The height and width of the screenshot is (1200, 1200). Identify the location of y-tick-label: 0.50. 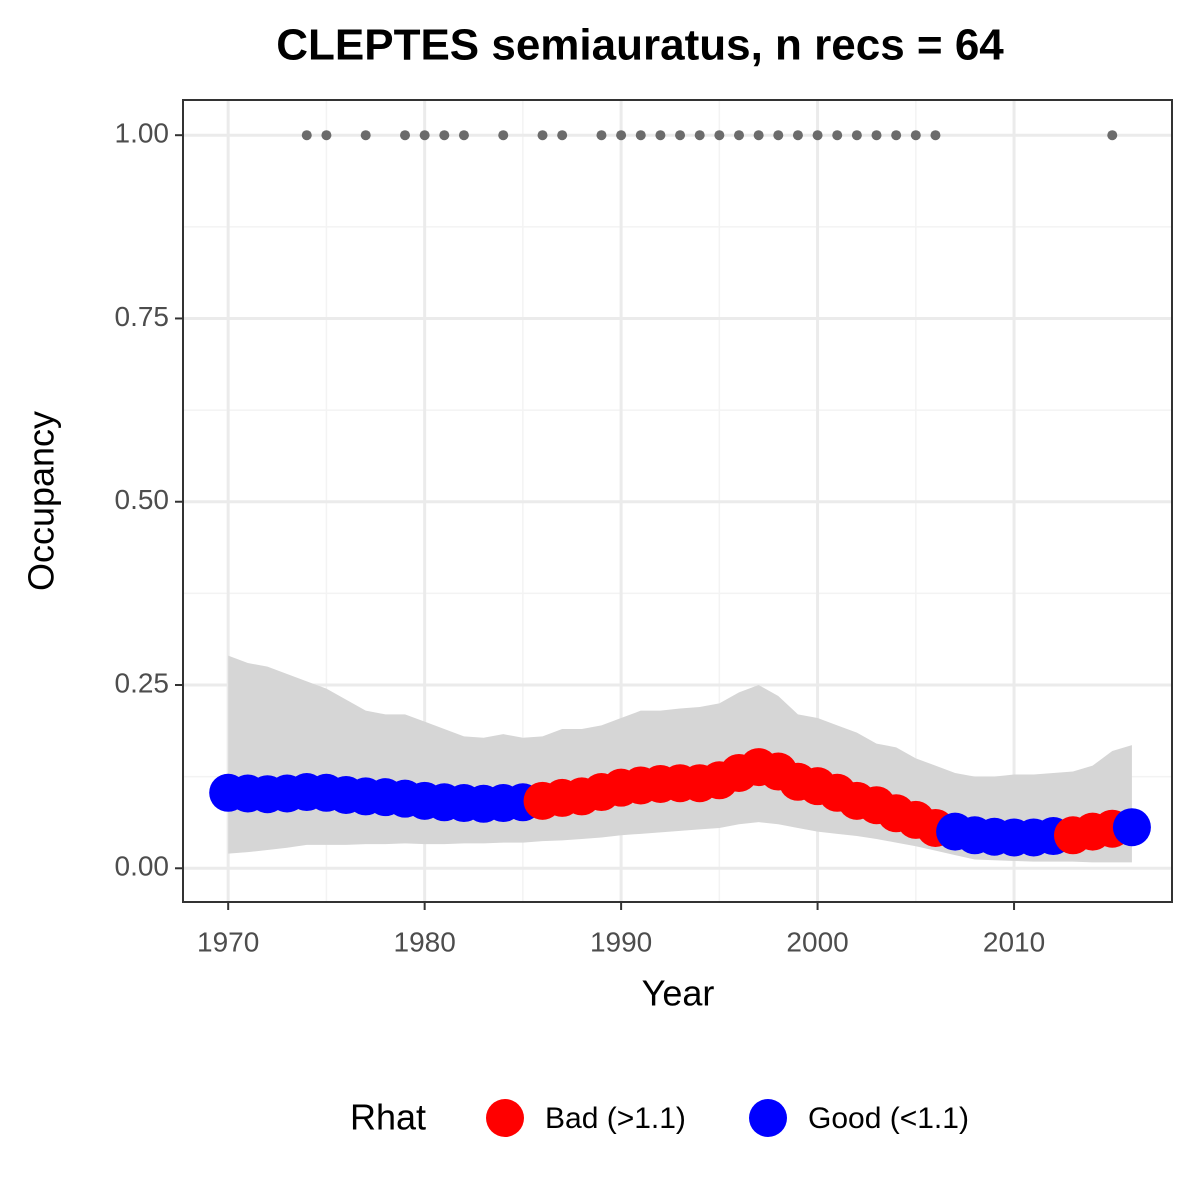
(142, 499).